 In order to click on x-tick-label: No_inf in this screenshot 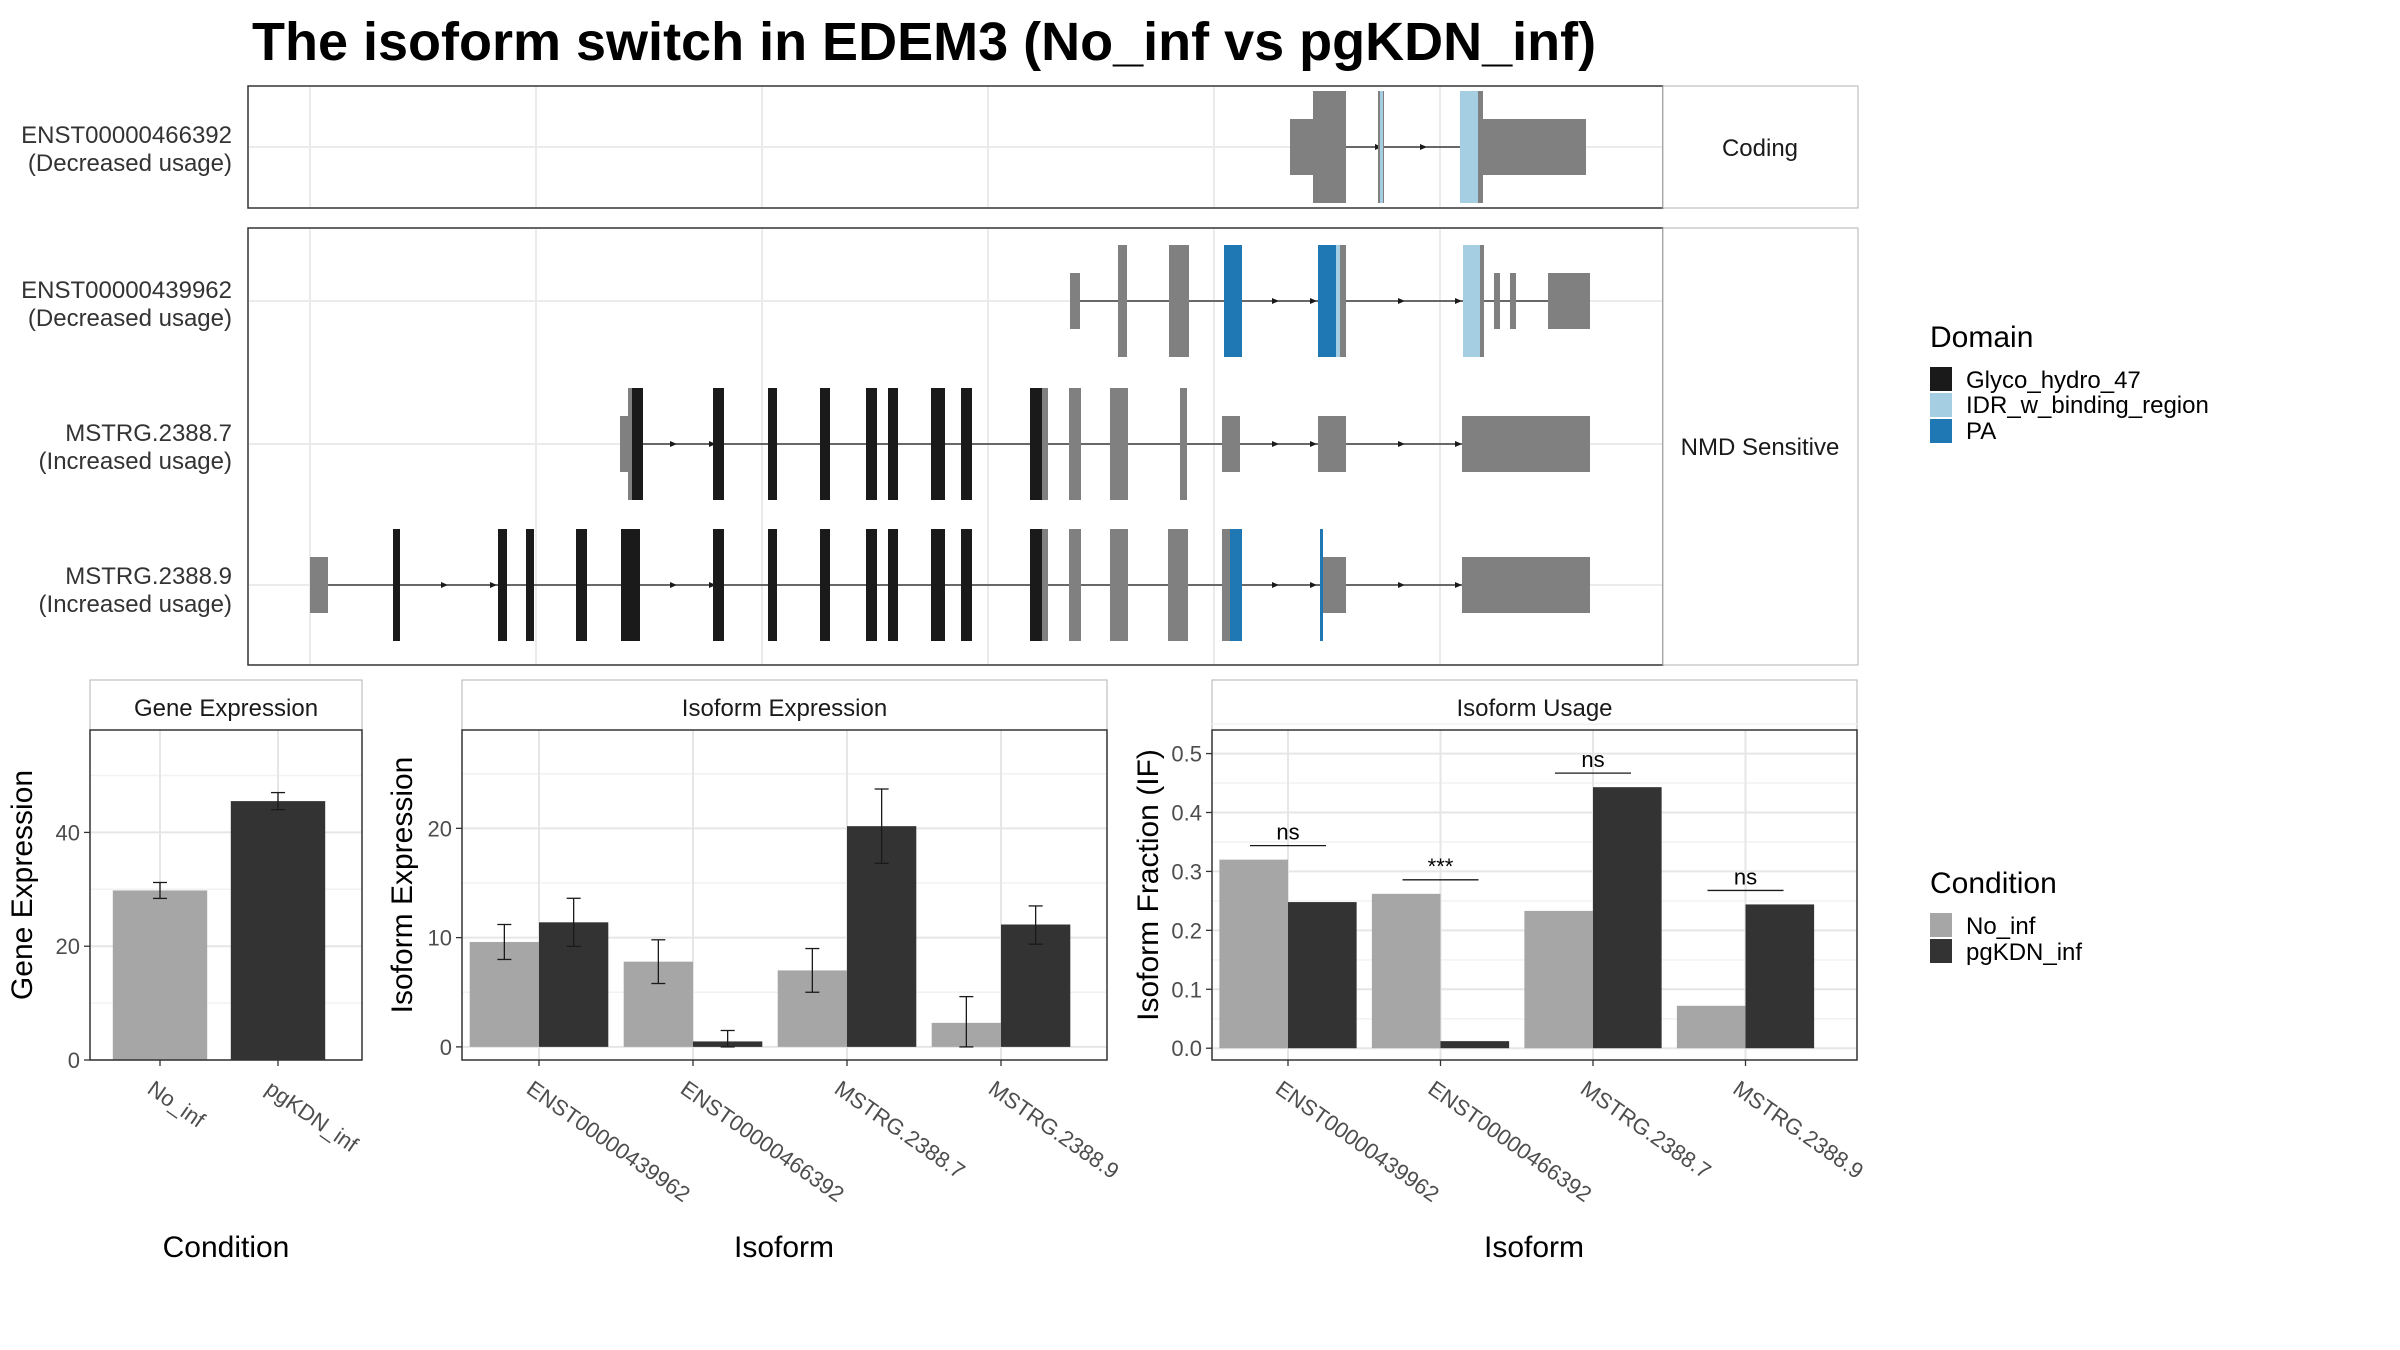, I will do `click(176, 1104)`.